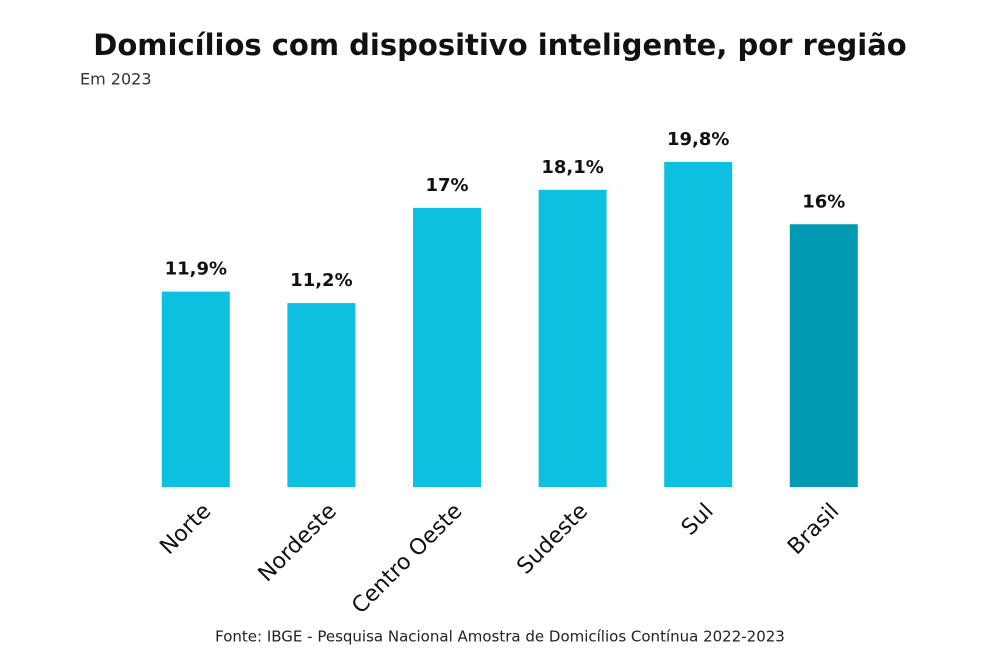 This screenshot has height=667, width=1000. I want to click on chart-subtitle: Em 2023, so click(116, 79).